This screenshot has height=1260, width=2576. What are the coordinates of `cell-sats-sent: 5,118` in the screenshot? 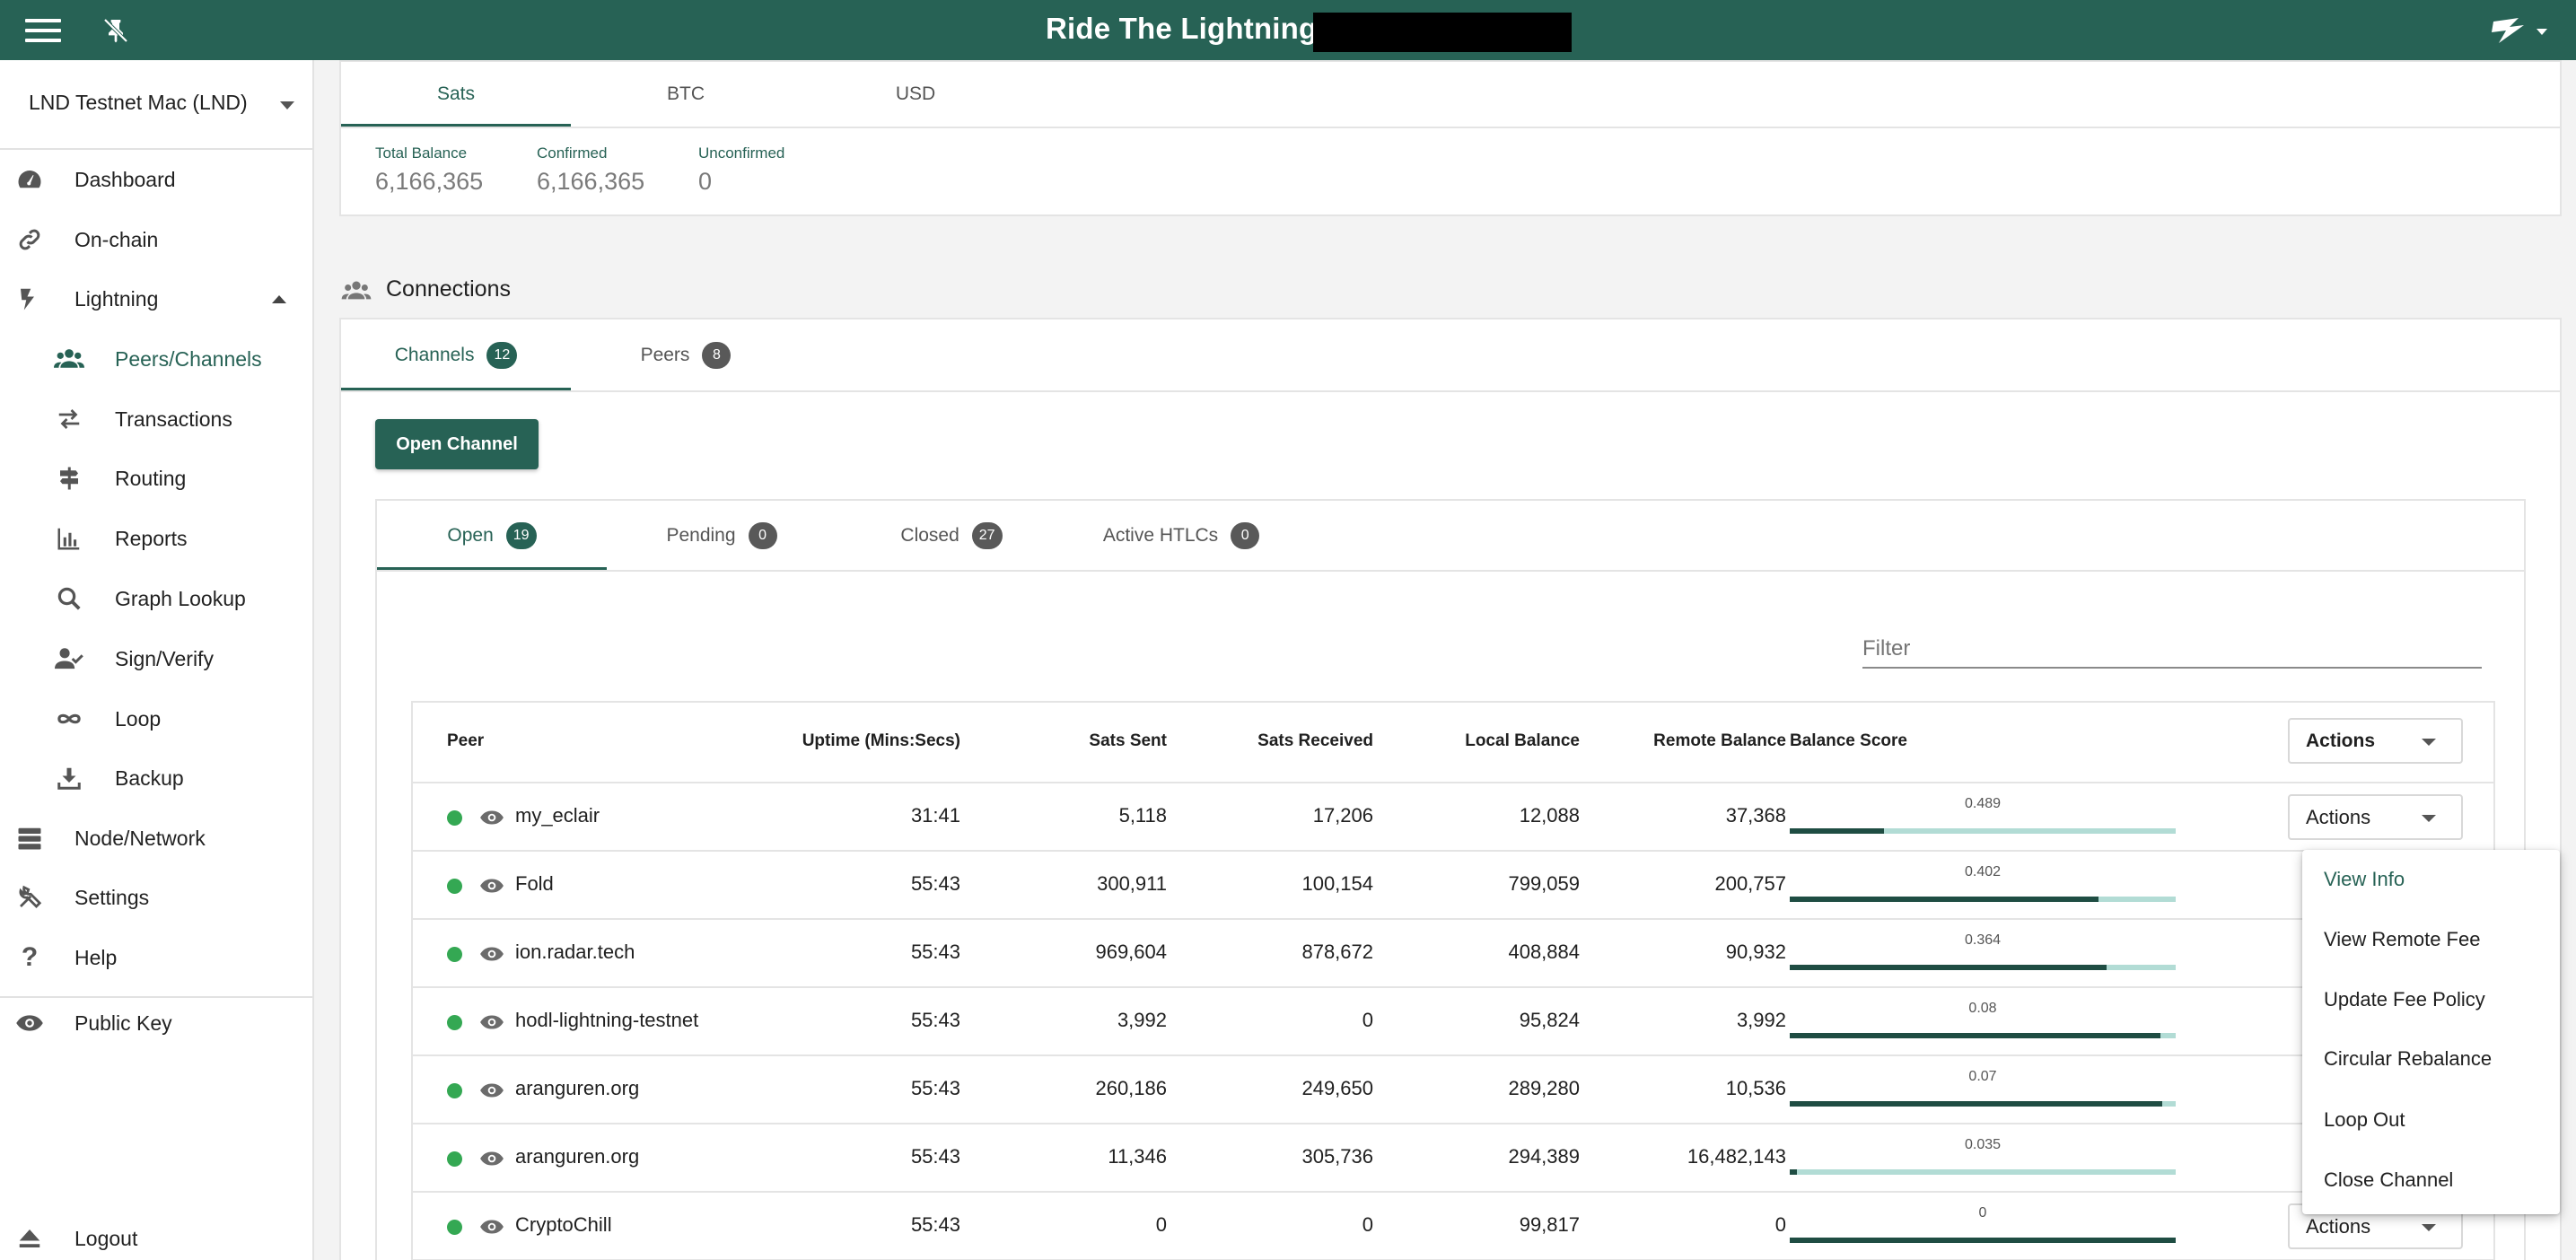 It's located at (1142, 816).